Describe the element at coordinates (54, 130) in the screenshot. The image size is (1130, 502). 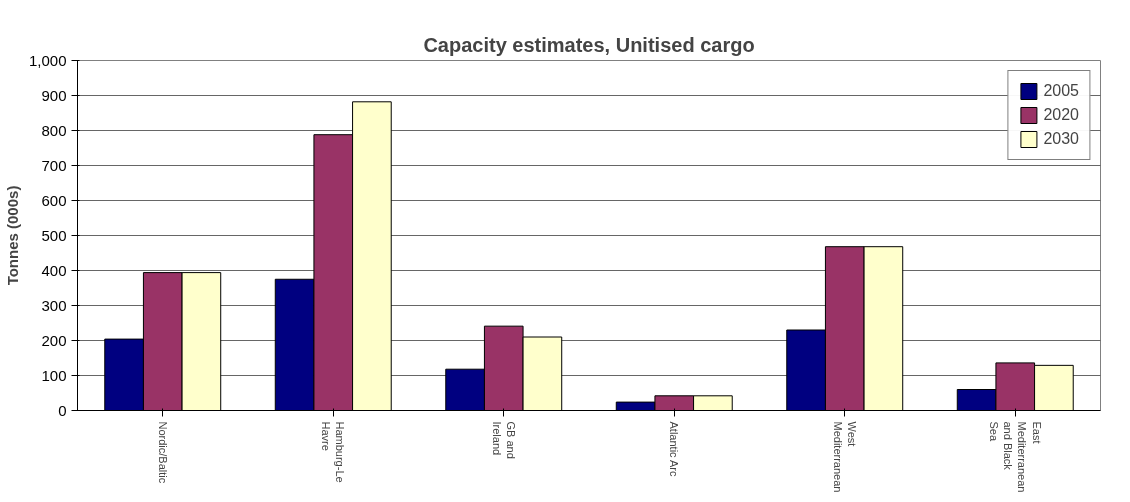
I see `y-tick-label: 800` at that location.